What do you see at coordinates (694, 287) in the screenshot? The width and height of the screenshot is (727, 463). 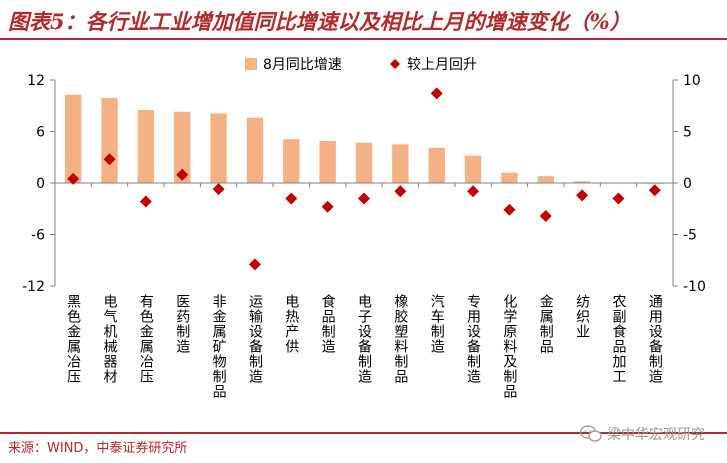 I see `right-tick-label: -10` at bounding box center [694, 287].